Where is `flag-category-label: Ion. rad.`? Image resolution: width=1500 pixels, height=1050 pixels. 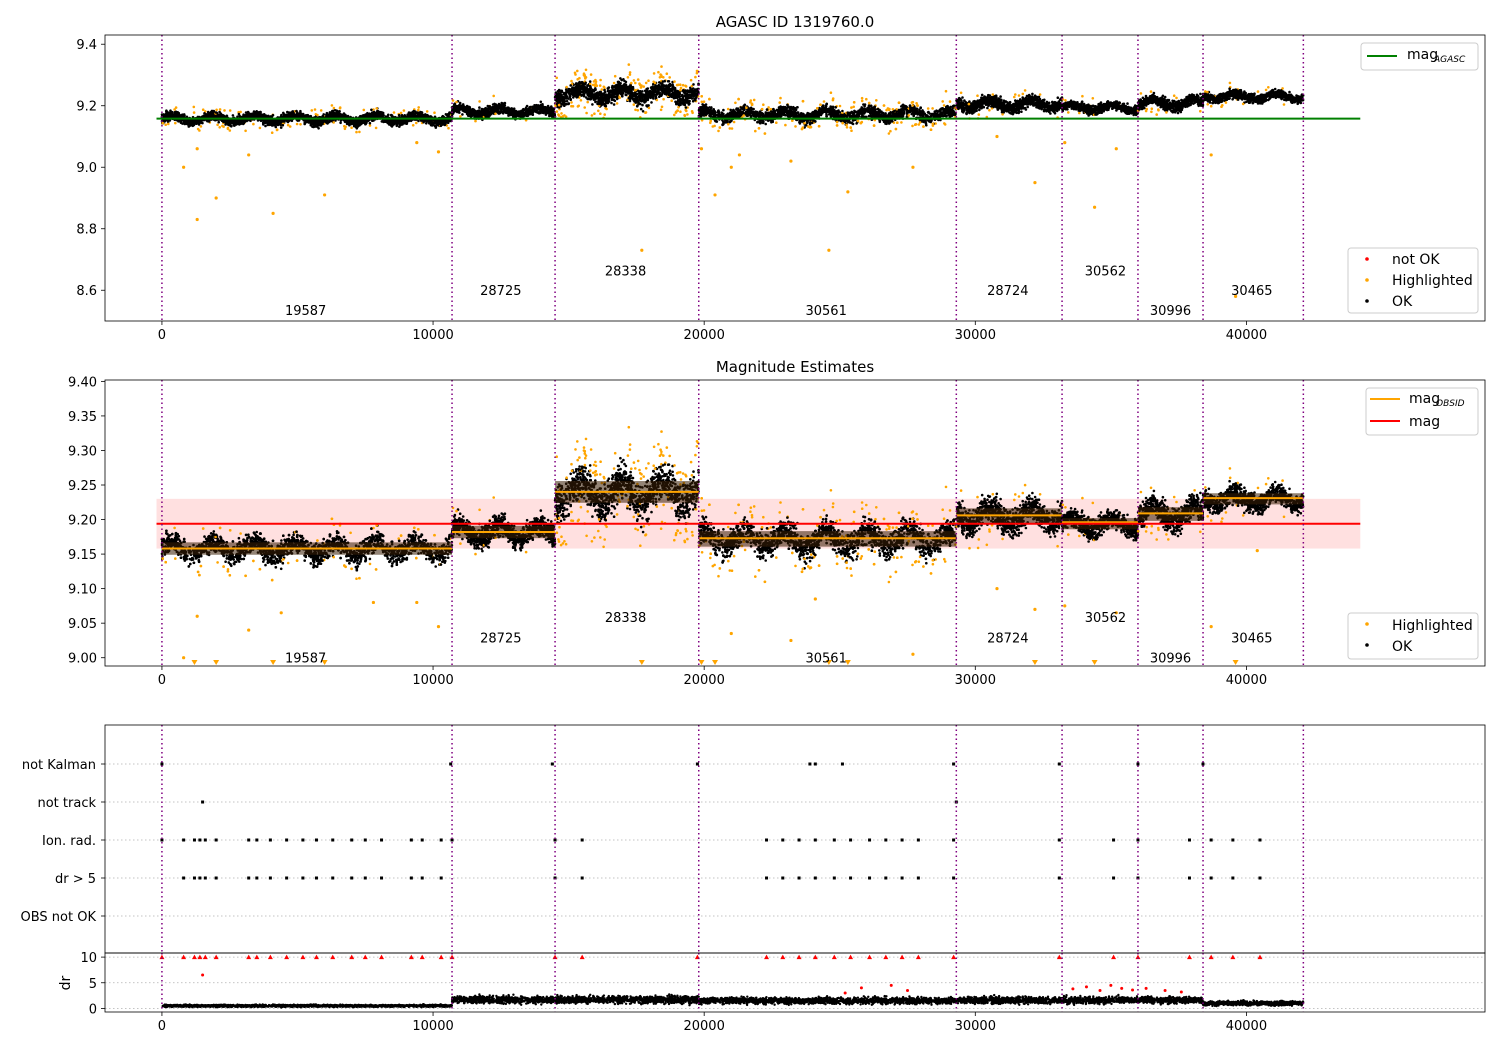 flag-category-label: Ion. rad. is located at coordinates (69, 841).